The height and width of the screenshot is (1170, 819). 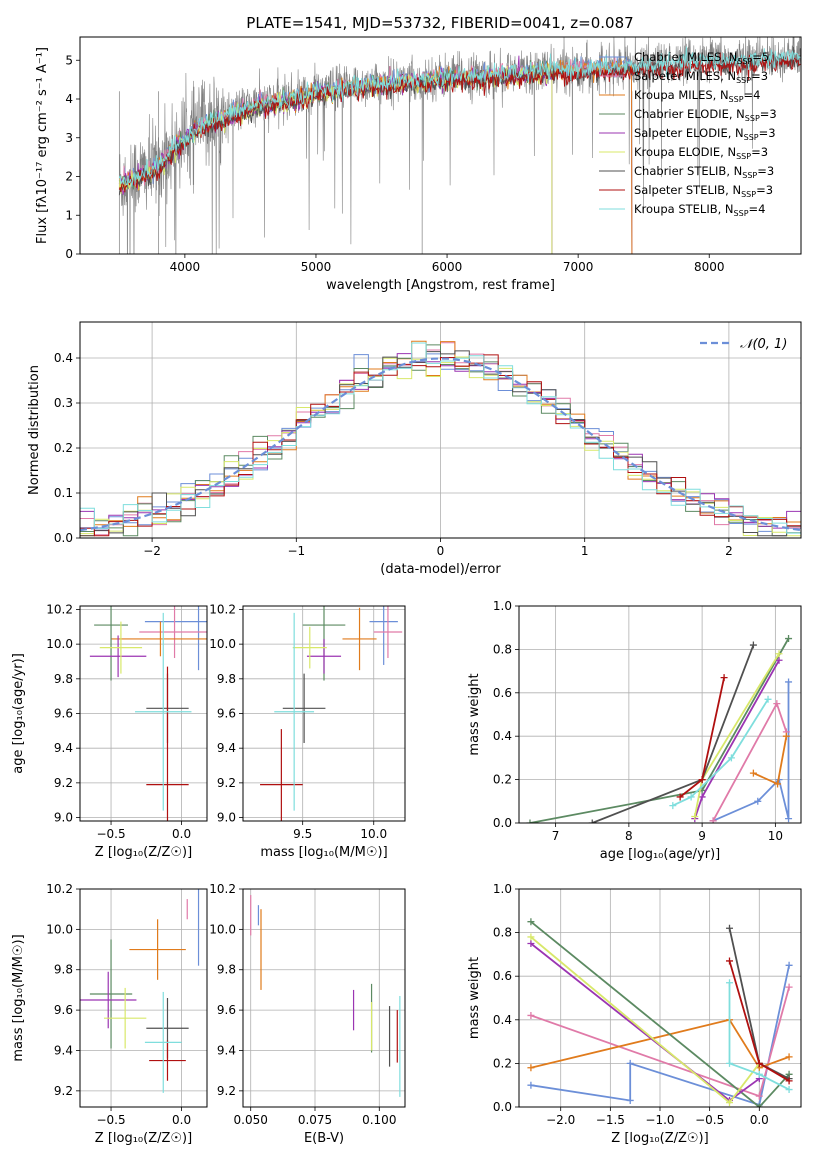 I want to click on legend-entry: Salpeter MILES, NSSP=3, so click(x=701, y=77).